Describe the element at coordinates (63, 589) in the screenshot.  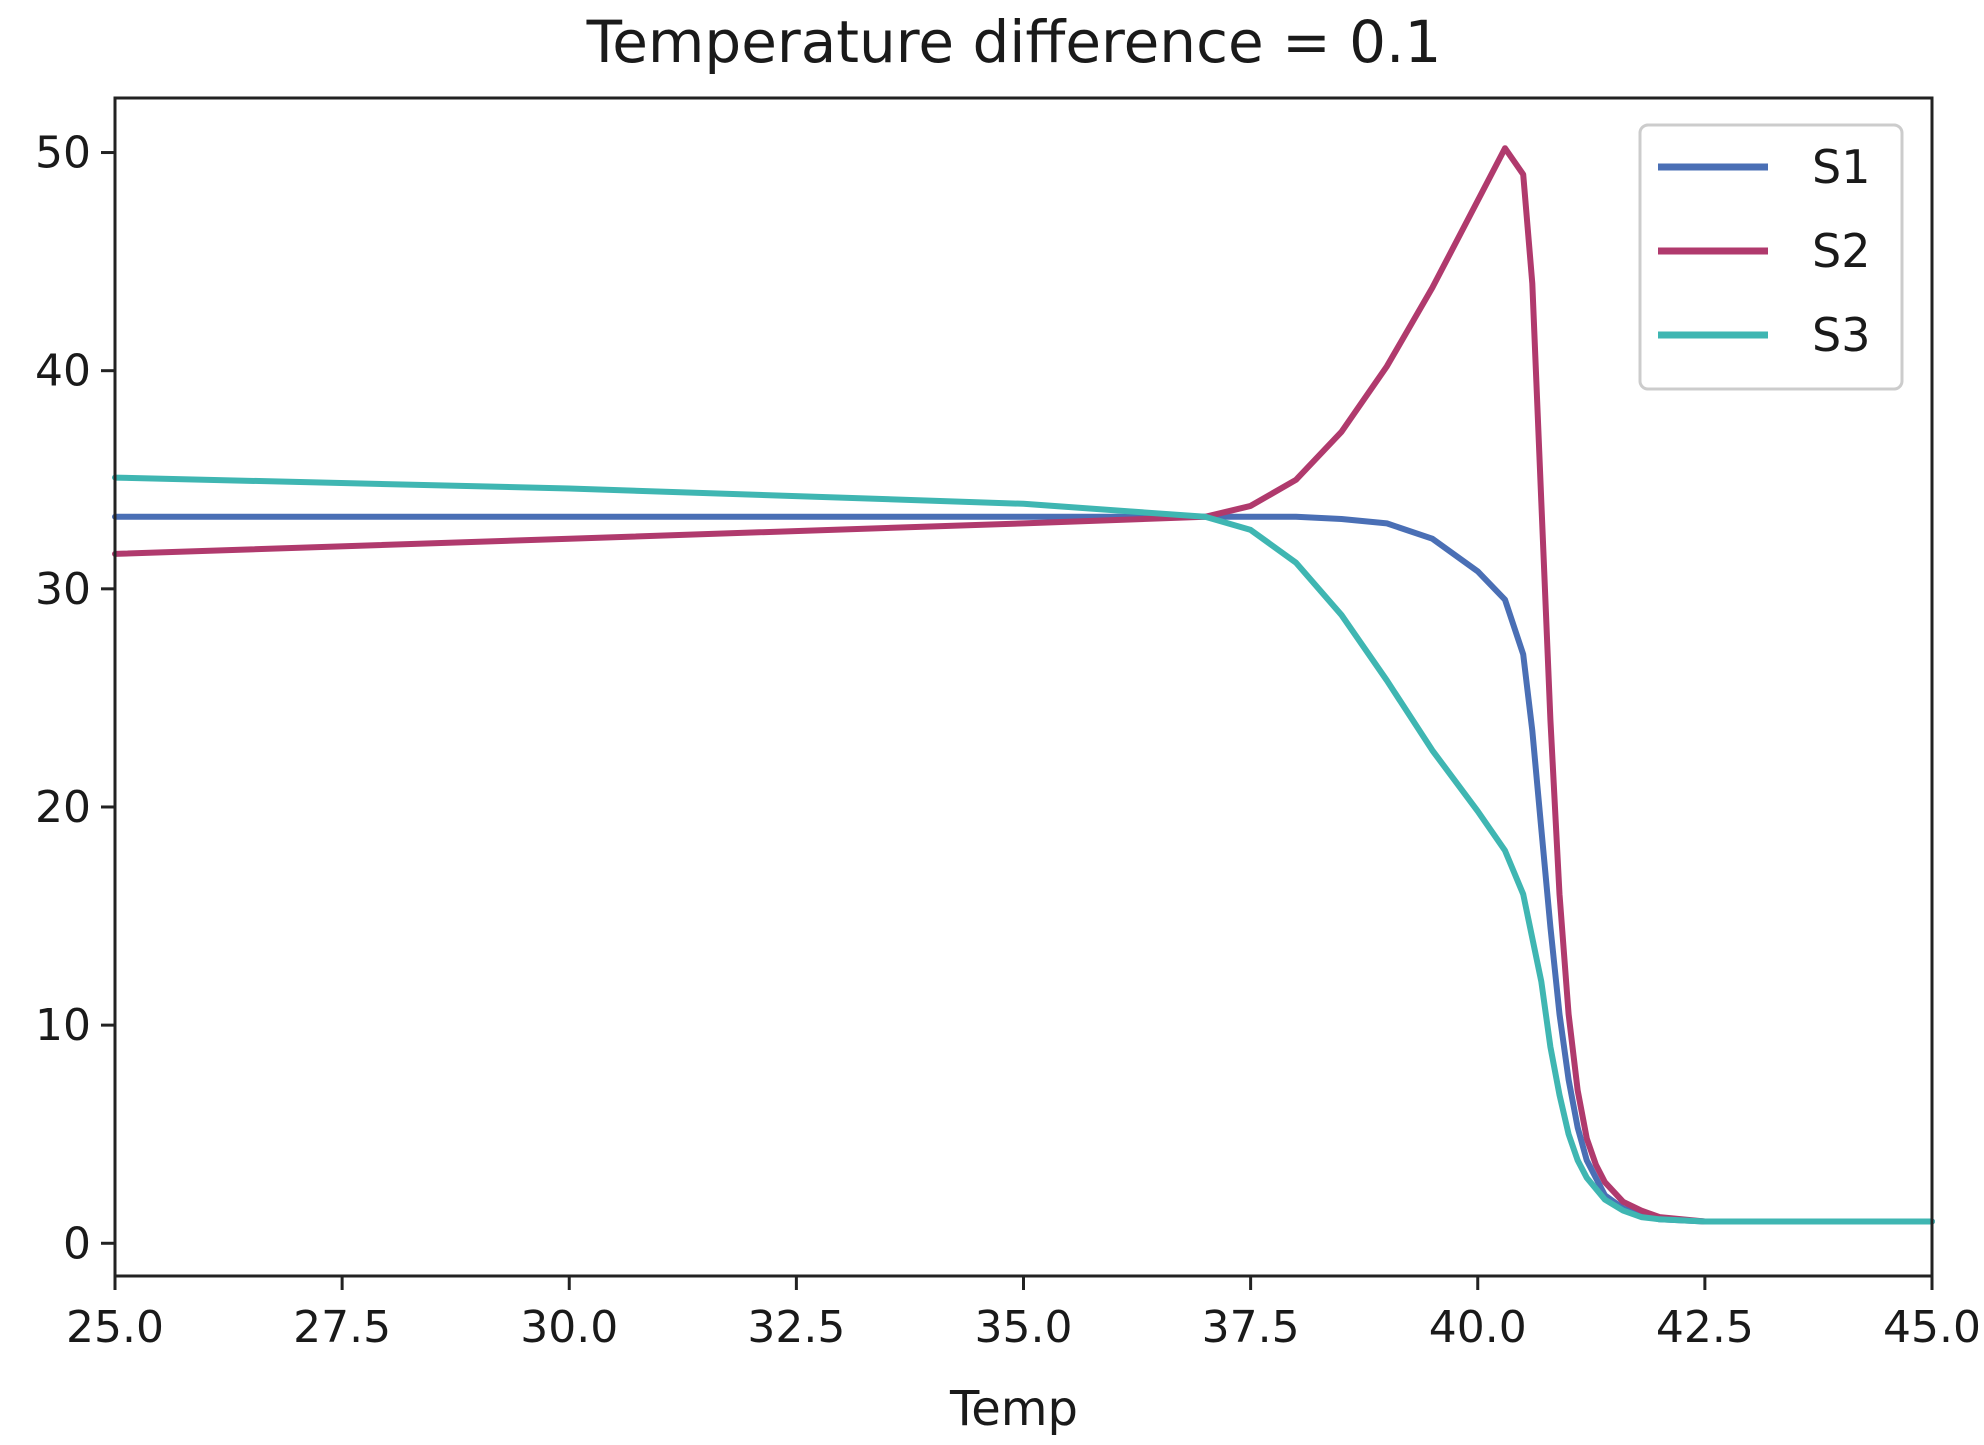
I see `y-tick-label: 30` at that location.